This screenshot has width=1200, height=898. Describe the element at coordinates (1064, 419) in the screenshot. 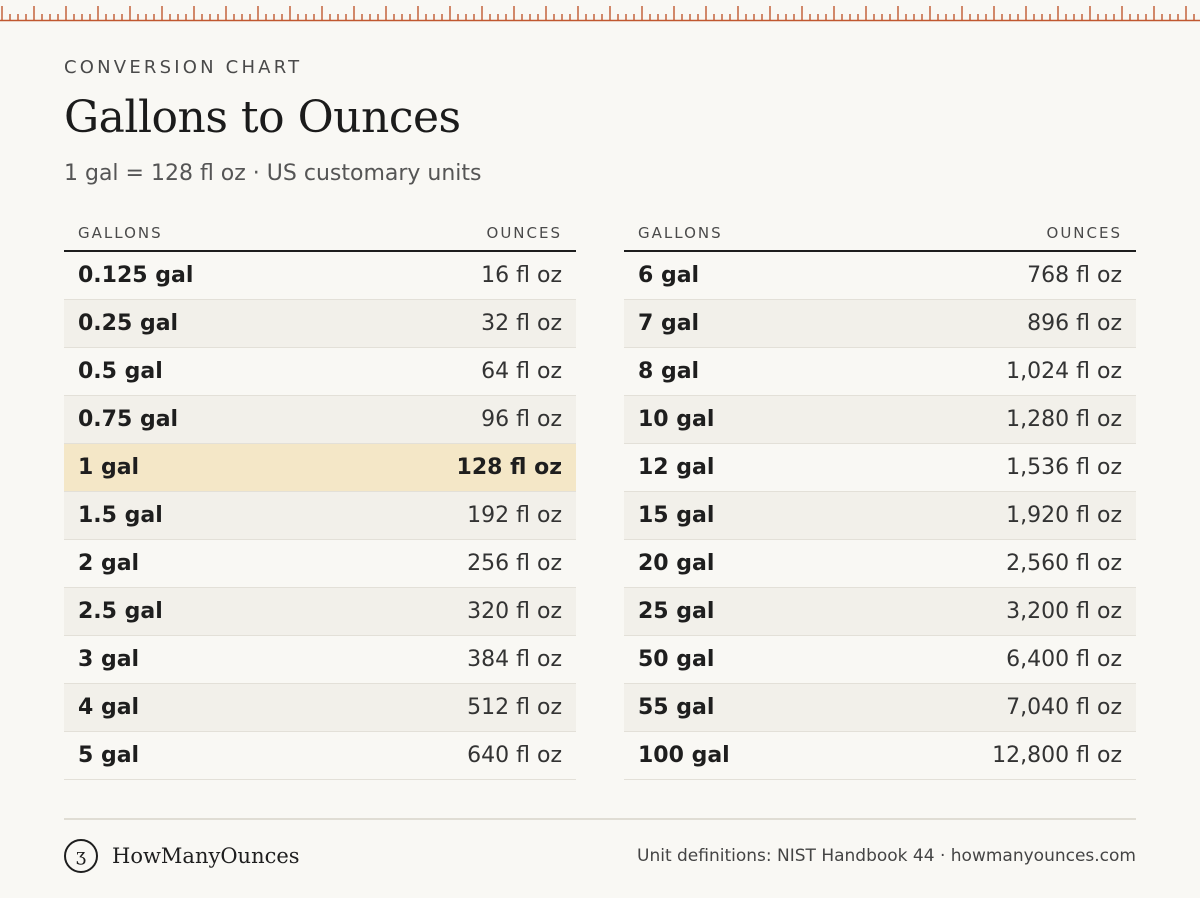

I see `ounces-cell: 1,280 fl oz` at that location.